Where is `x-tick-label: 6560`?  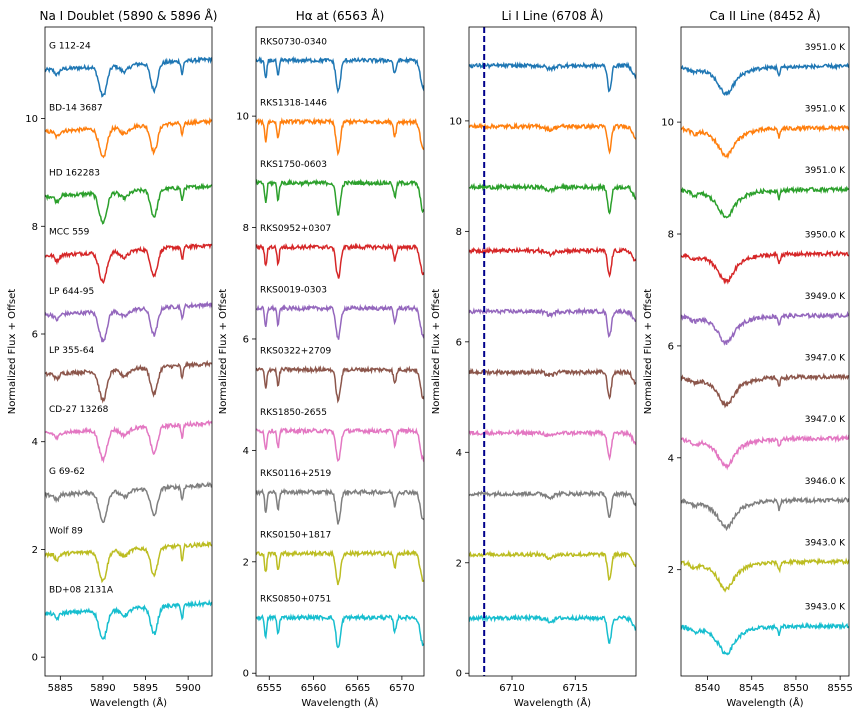
x-tick-label: 6560 is located at coordinates (313, 688).